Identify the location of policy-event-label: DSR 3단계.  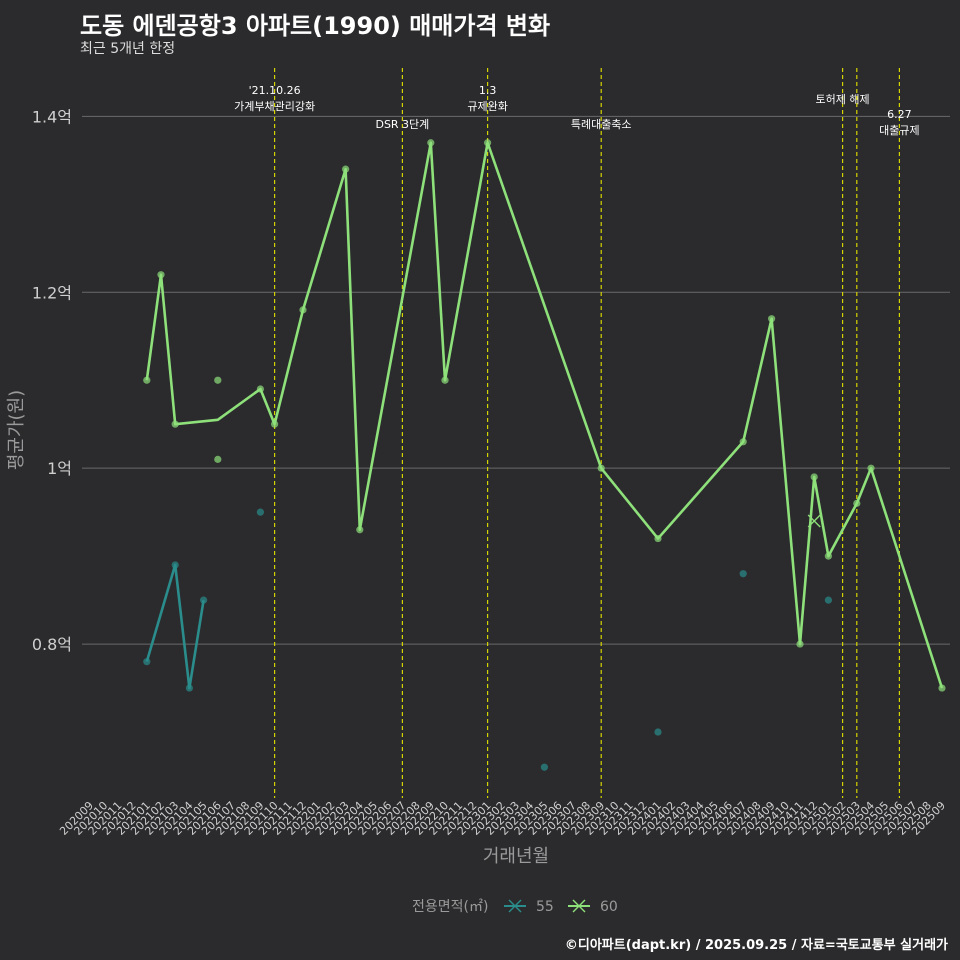
(402, 124).